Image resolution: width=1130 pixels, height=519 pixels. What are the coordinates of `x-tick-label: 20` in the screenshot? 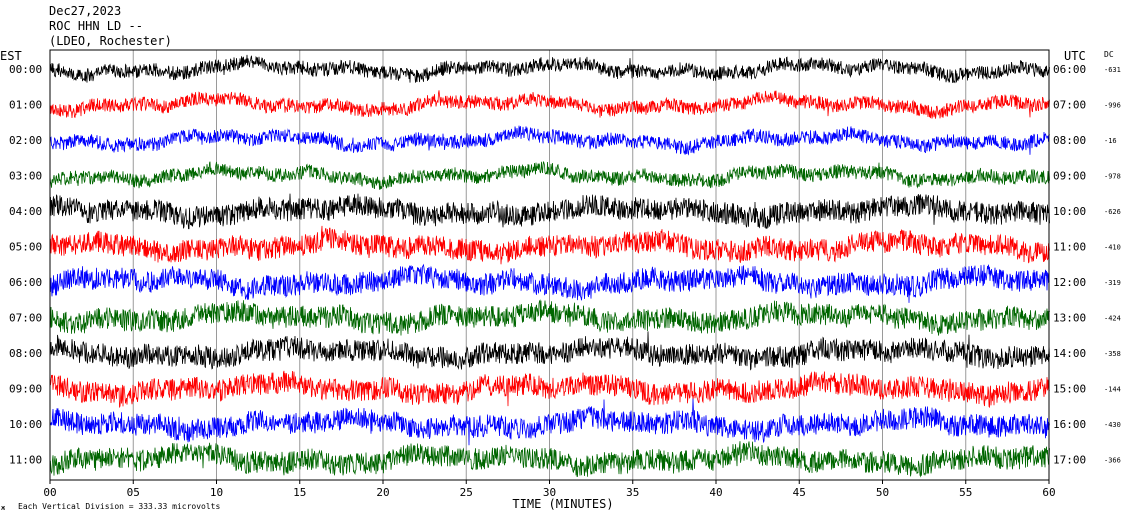 It's located at (382, 492).